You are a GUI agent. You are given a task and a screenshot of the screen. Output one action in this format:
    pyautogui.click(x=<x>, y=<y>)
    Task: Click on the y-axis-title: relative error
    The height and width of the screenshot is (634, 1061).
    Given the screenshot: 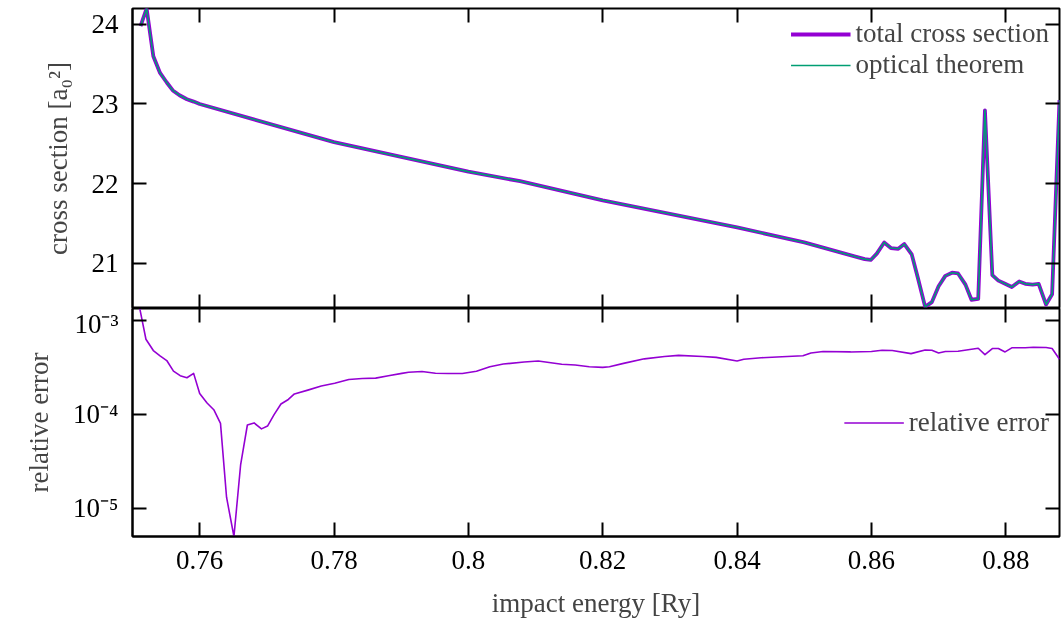 What is the action you would take?
    pyautogui.click(x=39, y=422)
    